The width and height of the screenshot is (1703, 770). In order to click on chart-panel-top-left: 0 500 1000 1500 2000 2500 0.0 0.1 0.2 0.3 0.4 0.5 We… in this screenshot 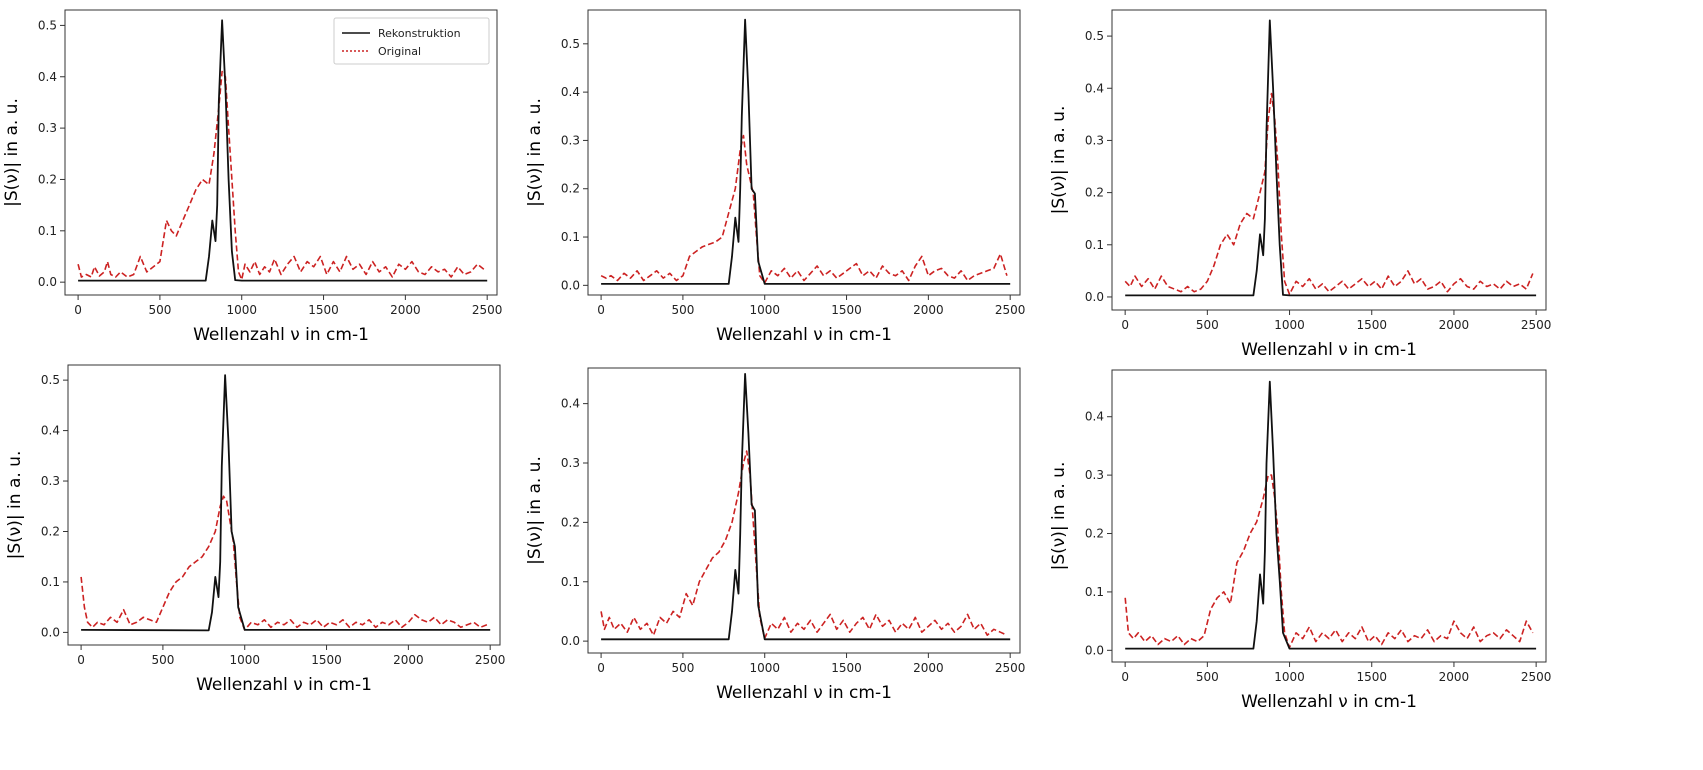, I will do `click(260, 180)`.